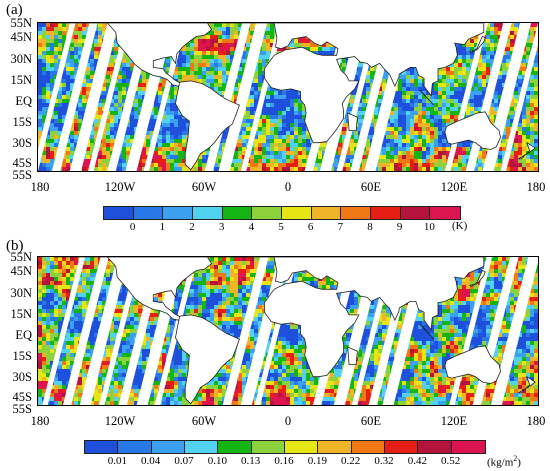 The image size is (550, 471). I want to click on lon-label: 120W, so click(120, 421).